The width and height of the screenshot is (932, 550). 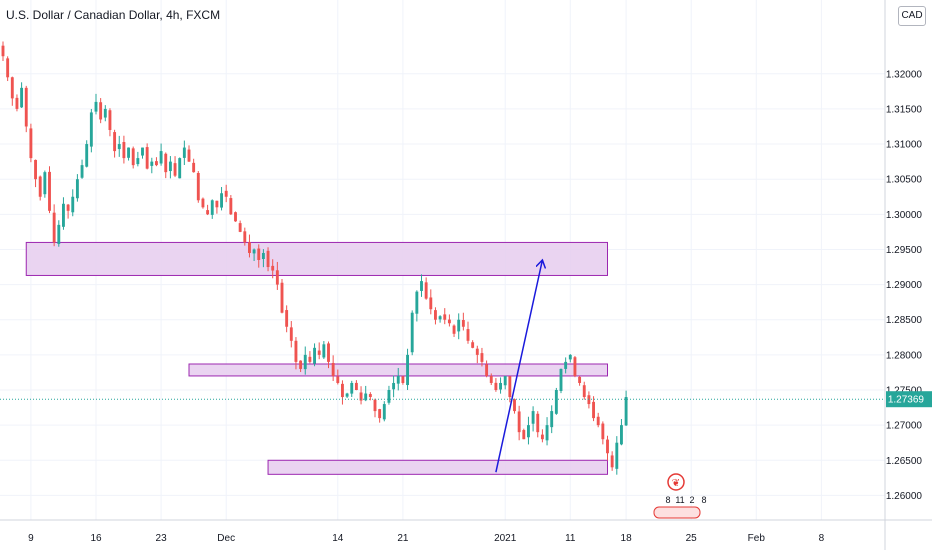 I want to click on x-tick-label: 14, so click(x=338, y=538).